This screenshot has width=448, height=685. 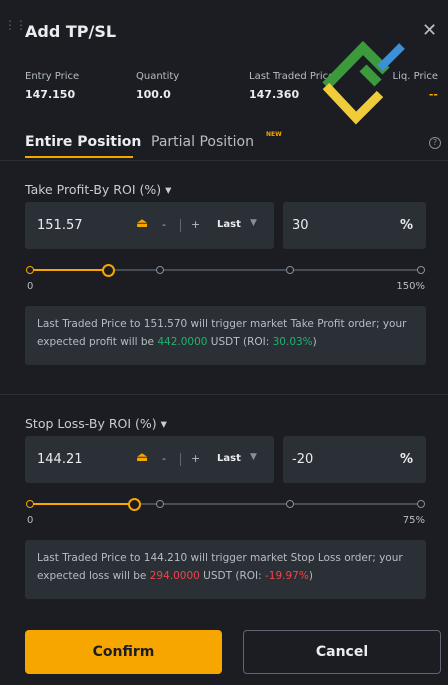 What do you see at coordinates (413, 520) in the screenshot?
I see `slider-max: 75%` at bounding box center [413, 520].